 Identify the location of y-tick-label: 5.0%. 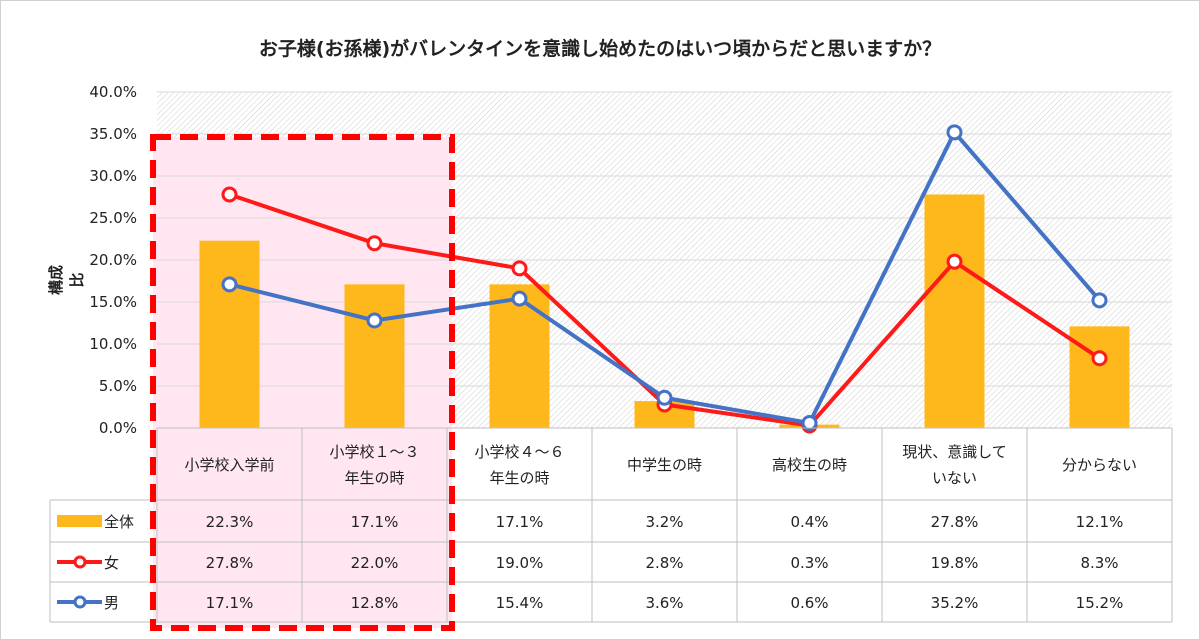
(118, 386).